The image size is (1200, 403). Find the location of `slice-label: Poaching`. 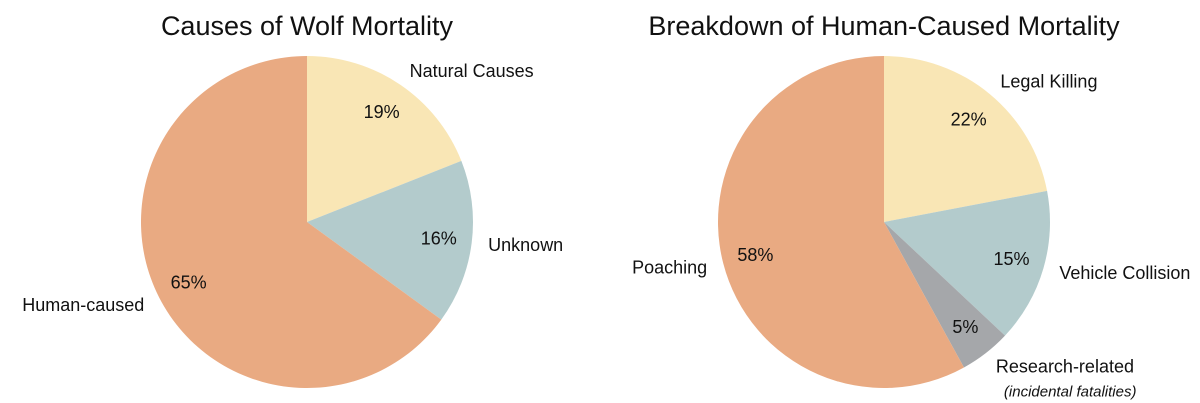

slice-label: Poaching is located at coordinates (669, 267).